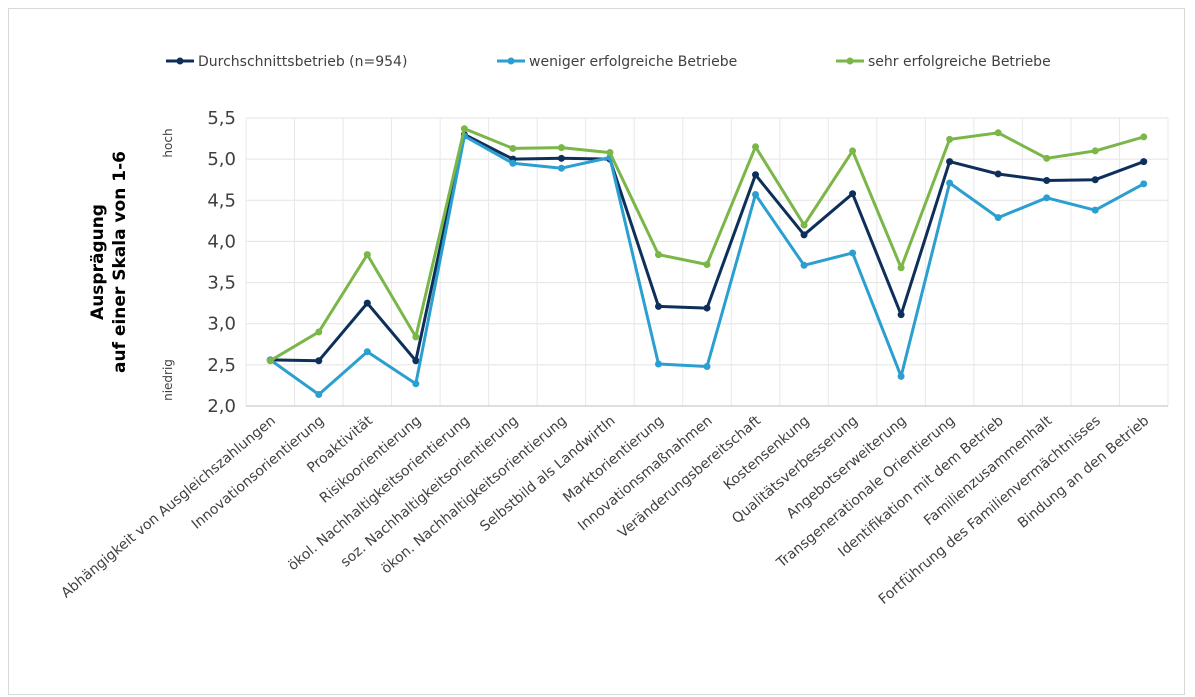  What do you see at coordinates (221, 406) in the screenshot?
I see `y-tick-label: 2,0` at bounding box center [221, 406].